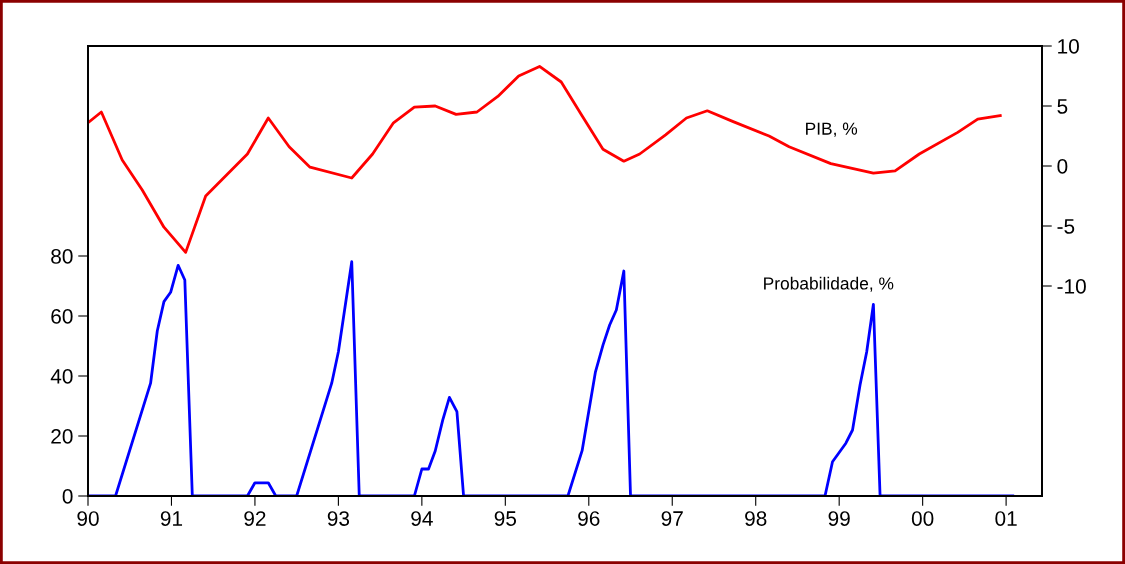  What do you see at coordinates (1071, 286) in the screenshot?
I see `y2-tick-label: -10` at bounding box center [1071, 286].